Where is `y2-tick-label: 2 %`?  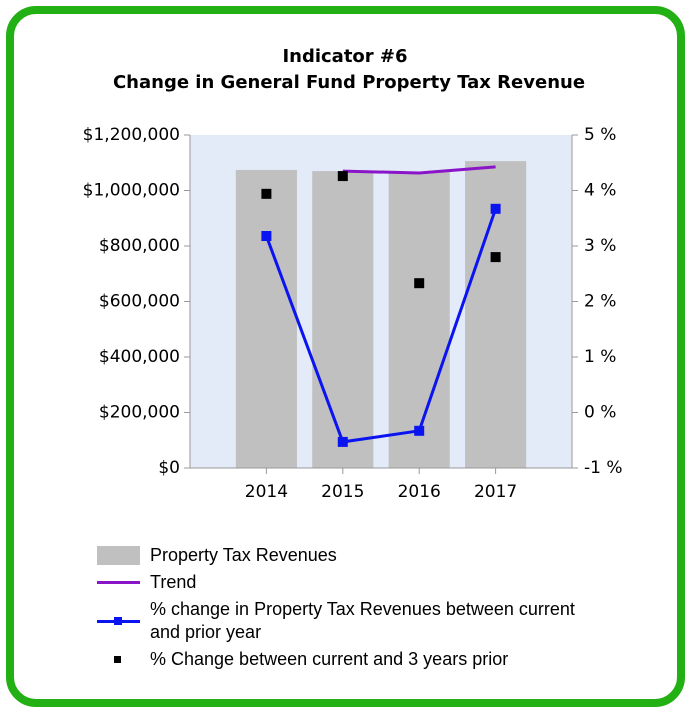 y2-tick-label: 2 % is located at coordinates (600, 302).